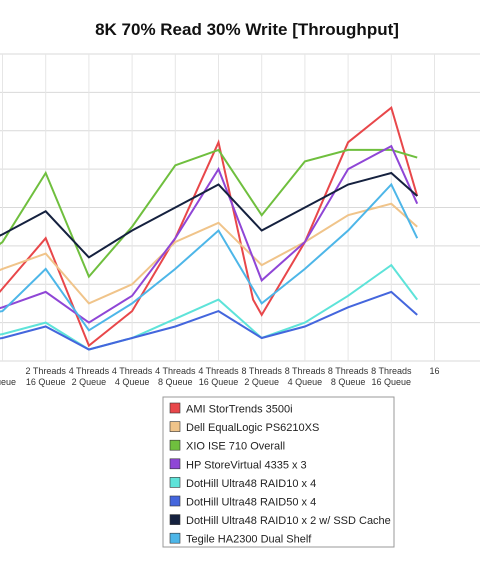 The image size is (480, 573). Describe the element at coordinates (249, 540) in the screenshot. I see `legend-label: Tegile HA2300 Dual Shelf` at that location.